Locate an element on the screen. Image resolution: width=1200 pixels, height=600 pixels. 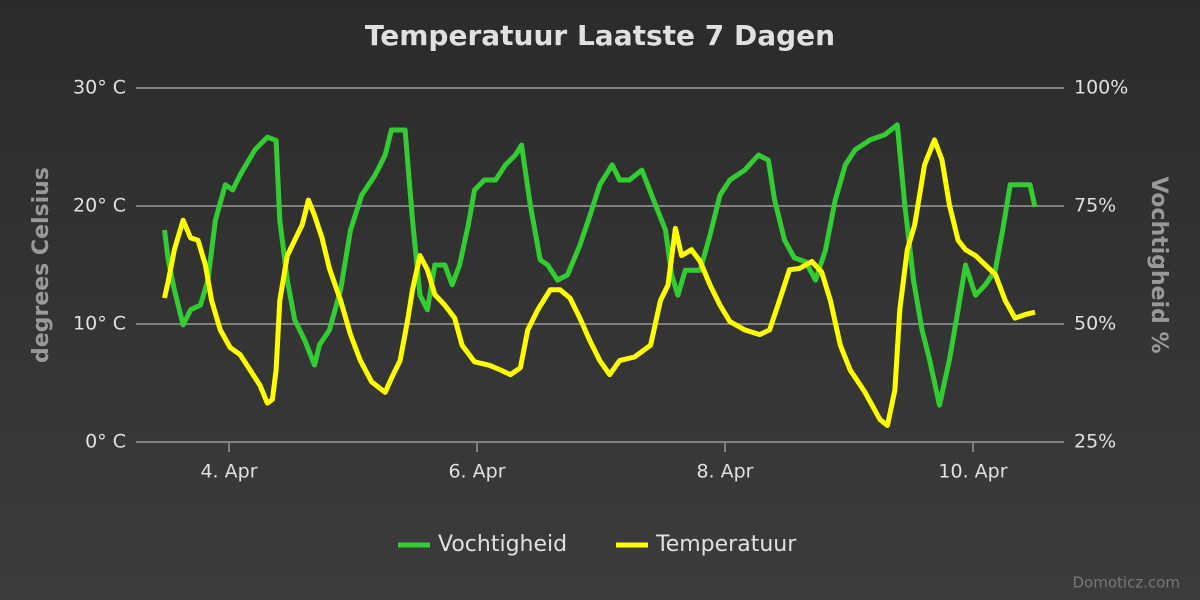
y2-tick-label: 75% is located at coordinates (1095, 206).